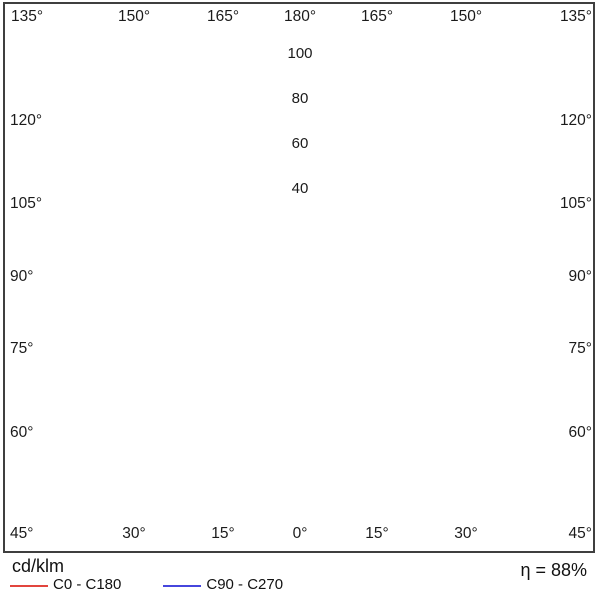 This screenshot has width=600, height=600. Describe the element at coordinates (300, 533) in the screenshot. I see `angle-label: 0°` at that location.